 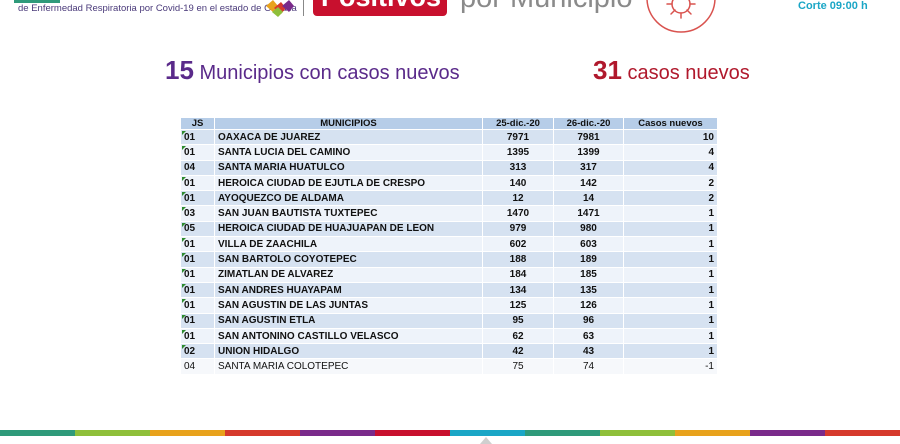 I want to click on cell-25-dic: 602, so click(x=518, y=244).